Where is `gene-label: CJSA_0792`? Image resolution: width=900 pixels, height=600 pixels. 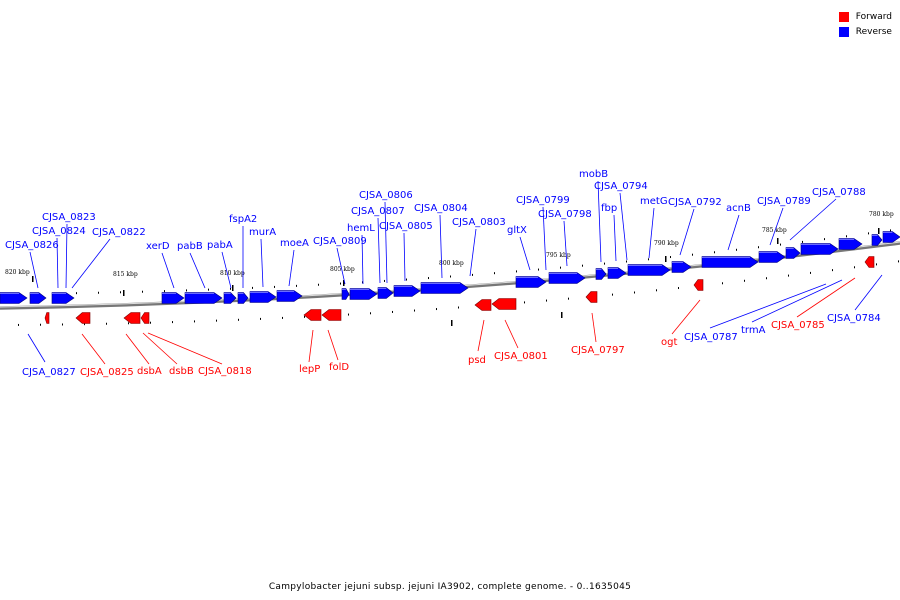
gene-label: CJSA_0792 is located at coordinates (695, 202).